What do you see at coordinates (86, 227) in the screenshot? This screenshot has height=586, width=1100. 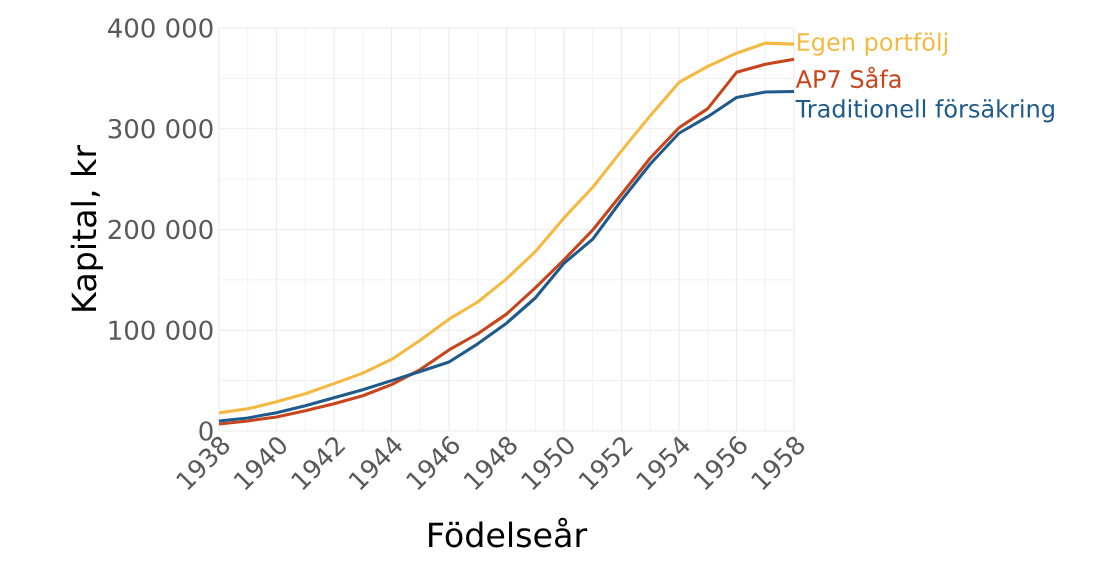 I see `y-axis-title: Kapital, kr` at bounding box center [86, 227].